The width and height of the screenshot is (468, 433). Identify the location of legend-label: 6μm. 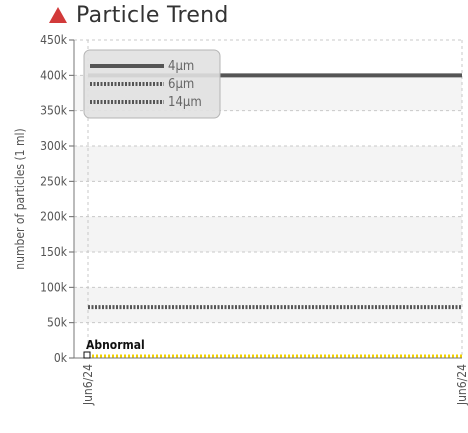
(181, 84).